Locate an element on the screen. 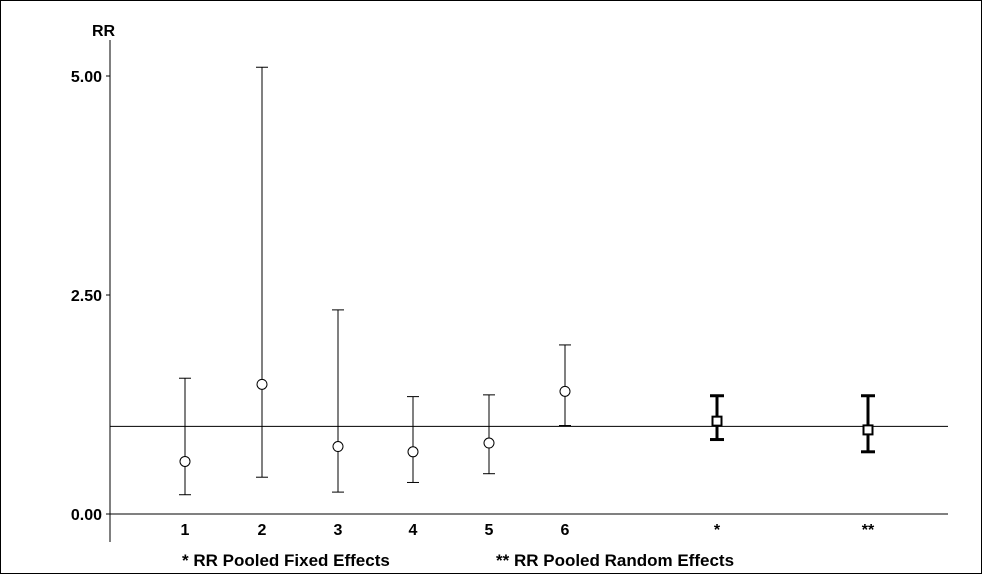  x-tick-label: 1 is located at coordinates (185, 530).